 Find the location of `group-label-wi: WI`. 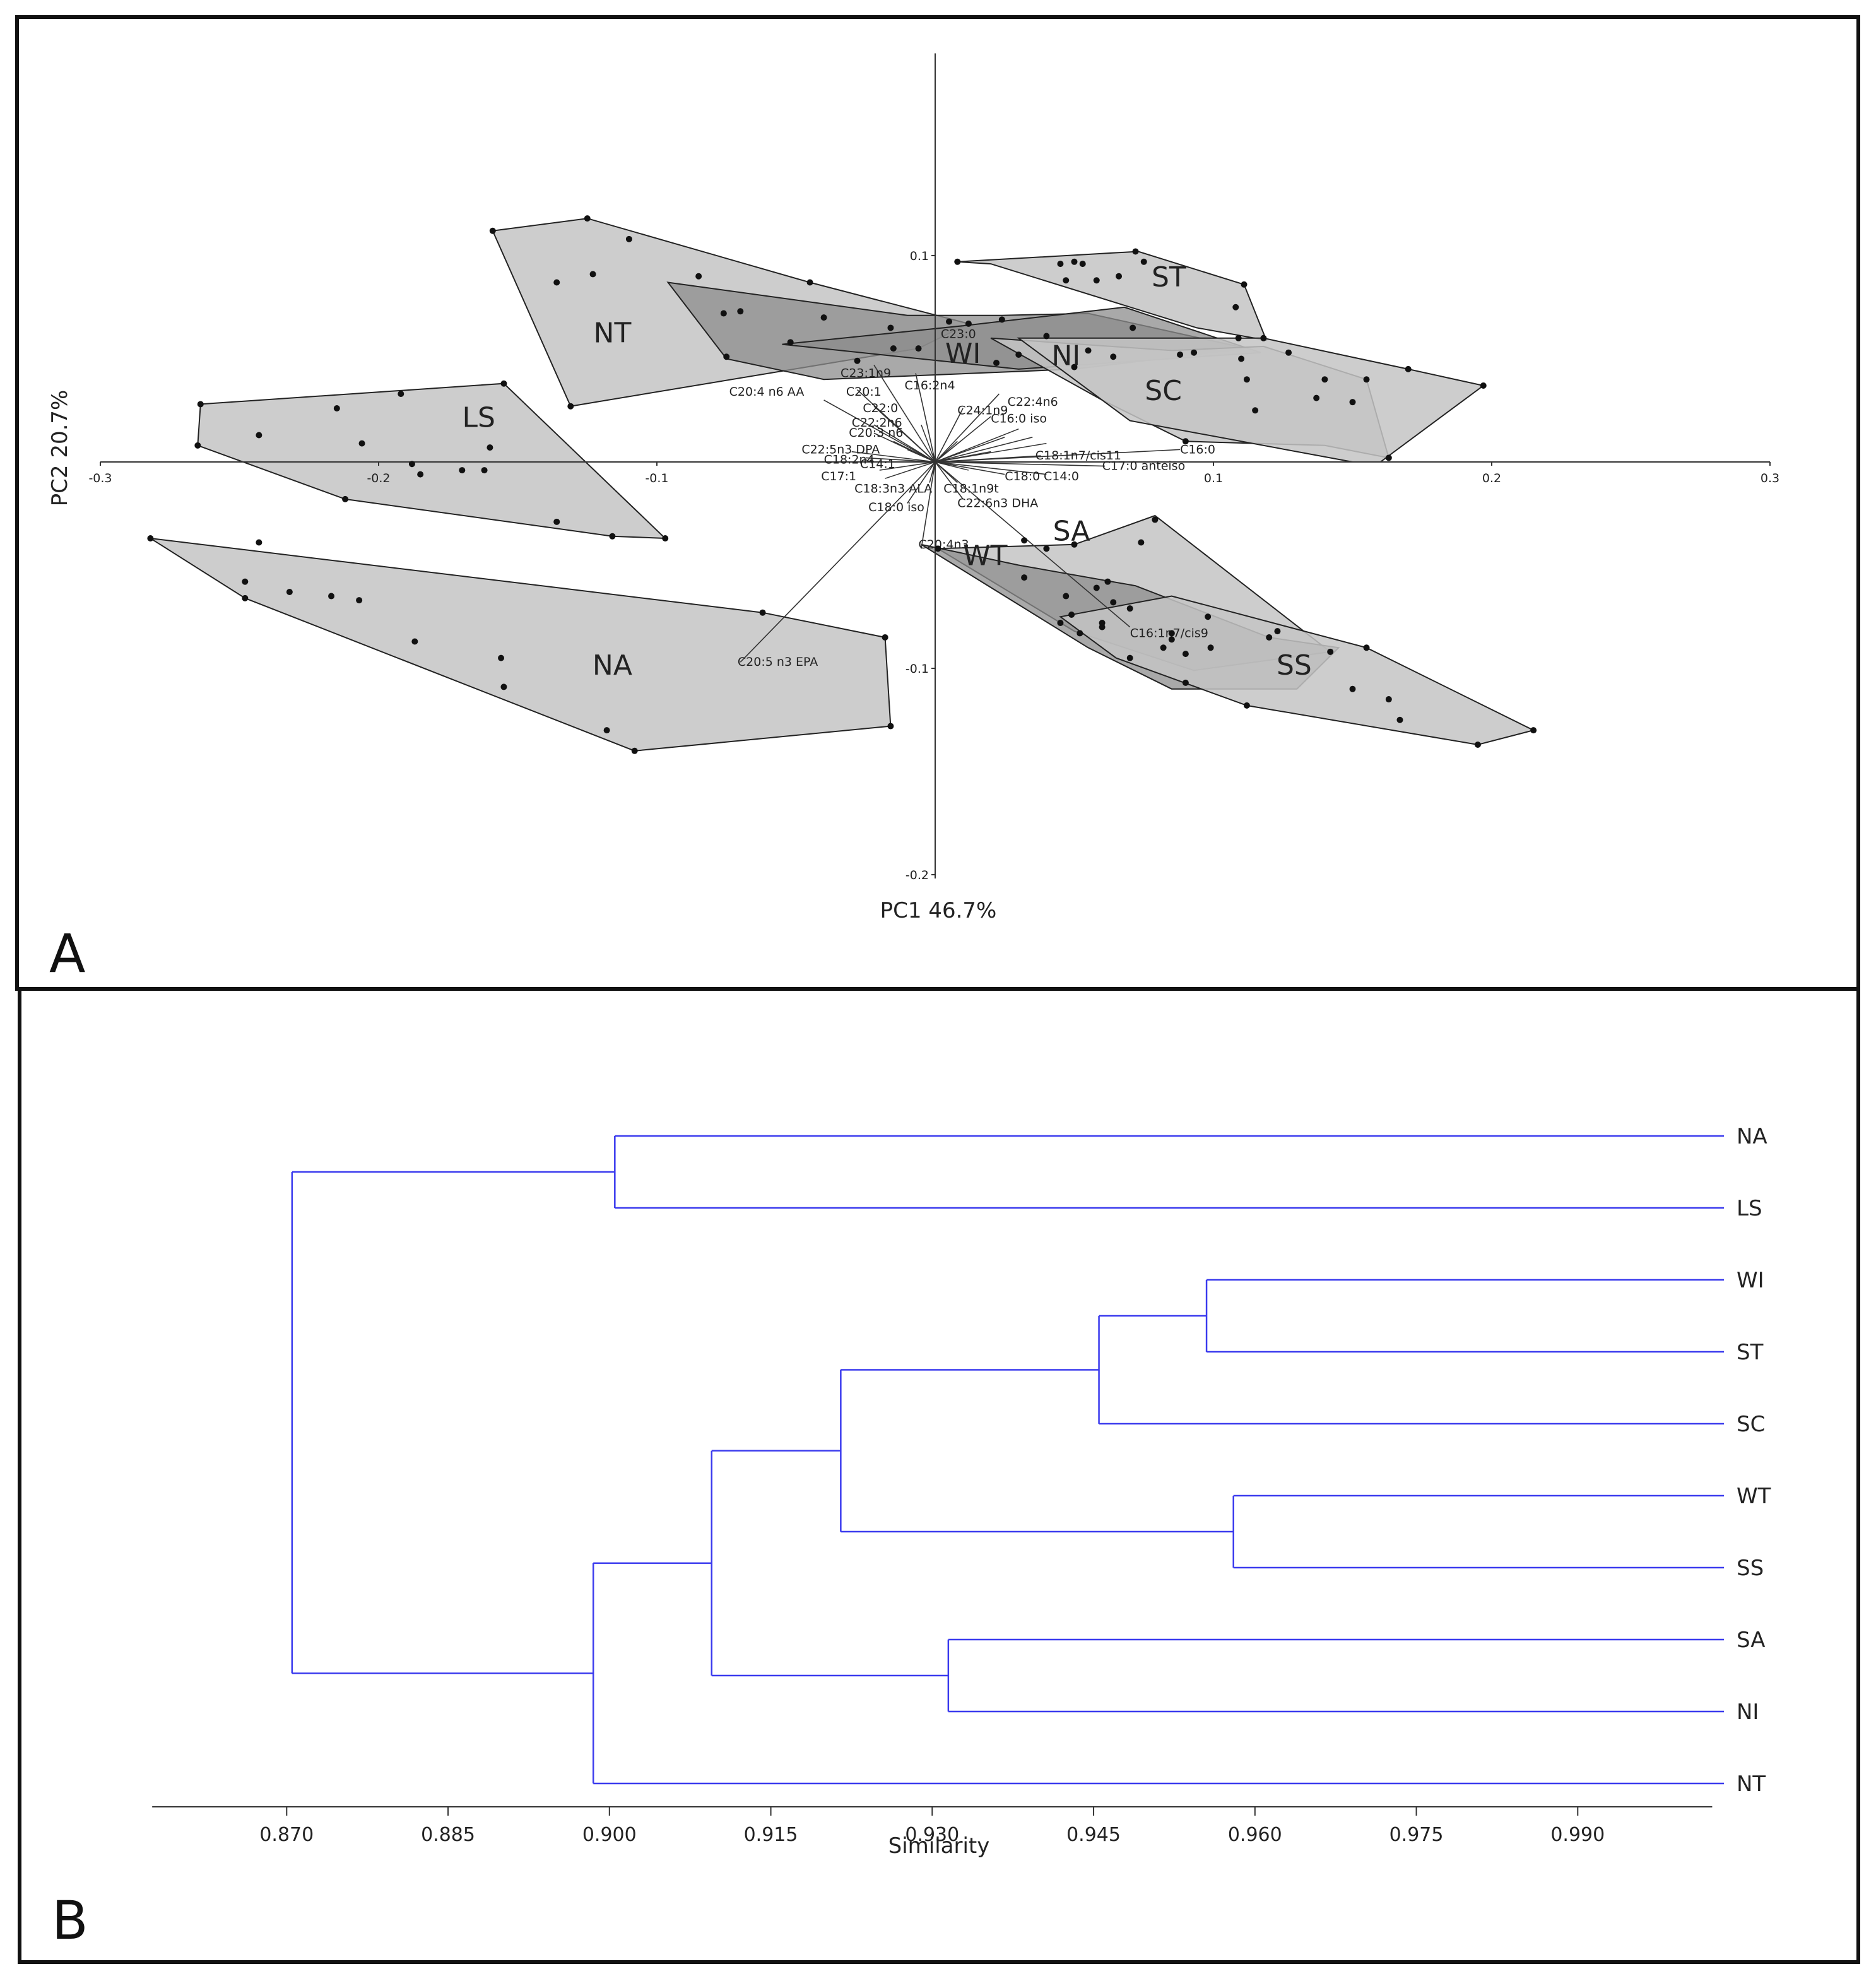

group-label-wi: WI is located at coordinates (963, 354).